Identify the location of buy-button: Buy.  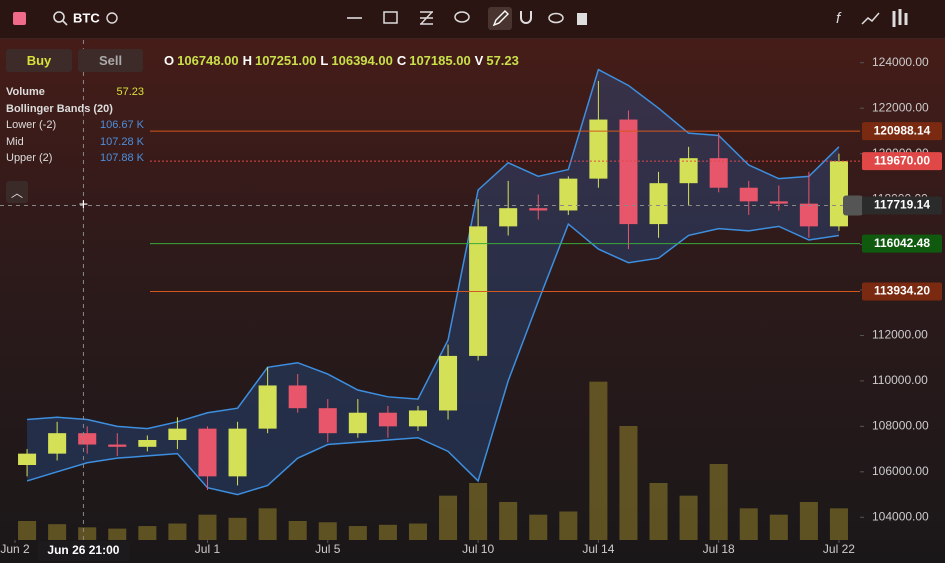
(39, 60).